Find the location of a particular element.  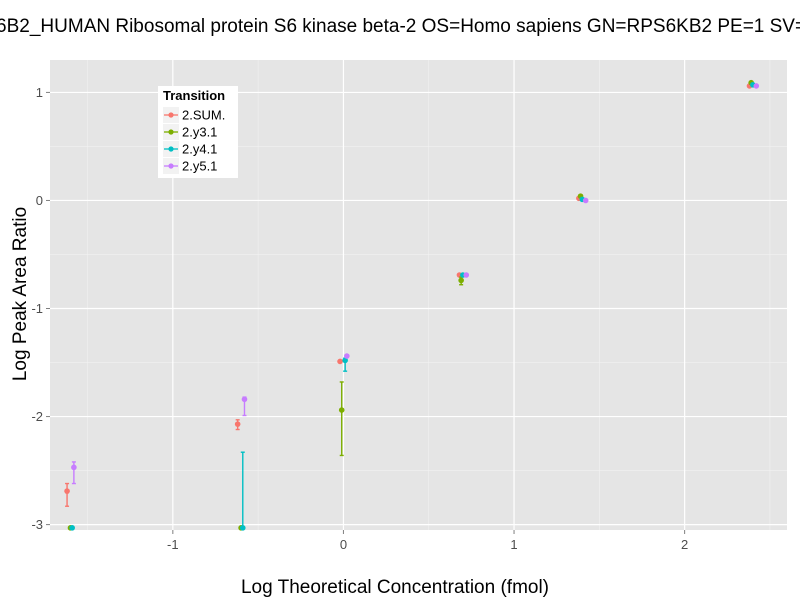

legend-label: 2.y4.1 is located at coordinates (199, 149).